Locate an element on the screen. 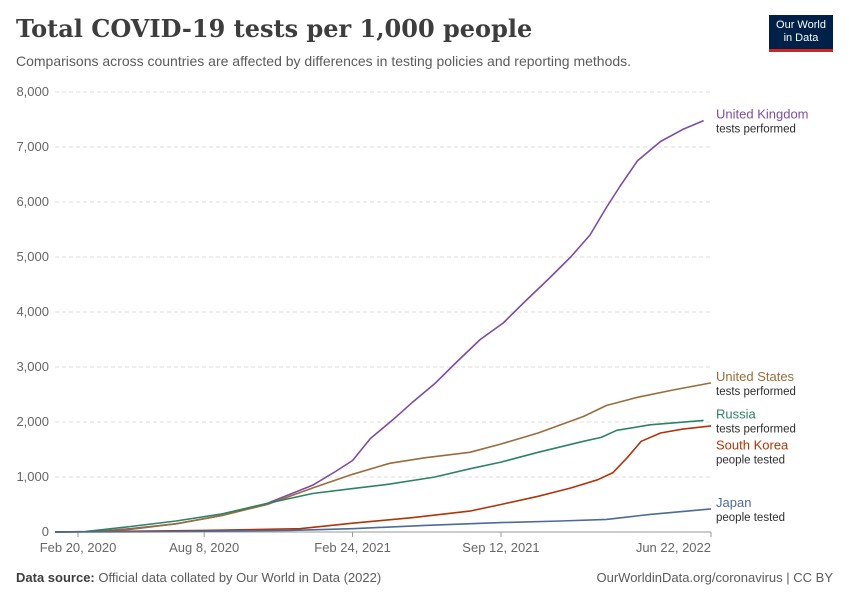  series-label-united-kingdom: United Kingdom is located at coordinates (762, 114).